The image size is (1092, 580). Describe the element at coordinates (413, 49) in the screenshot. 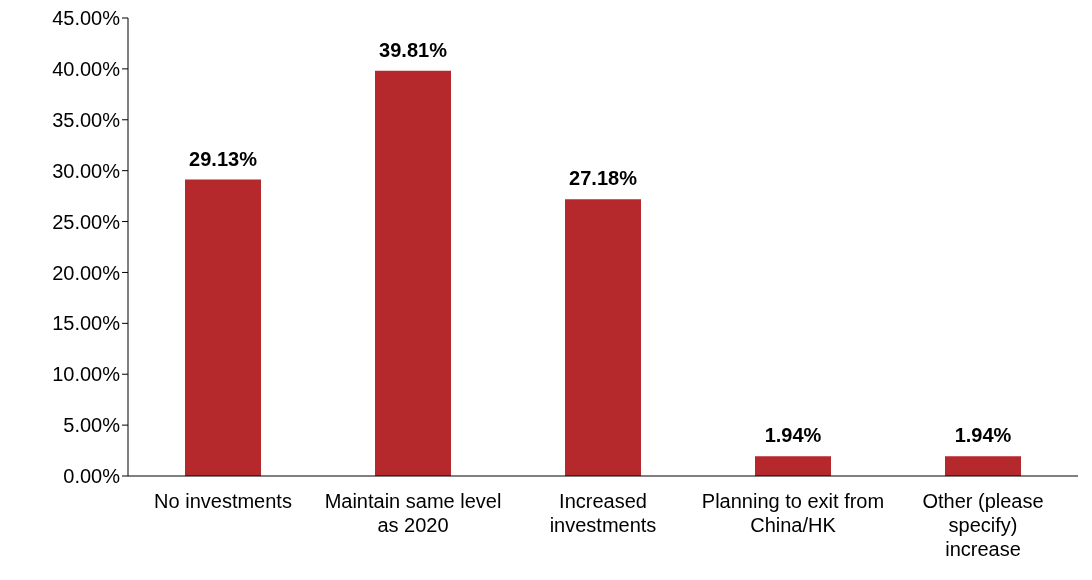

I see `data-label: 39.81%` at that location.